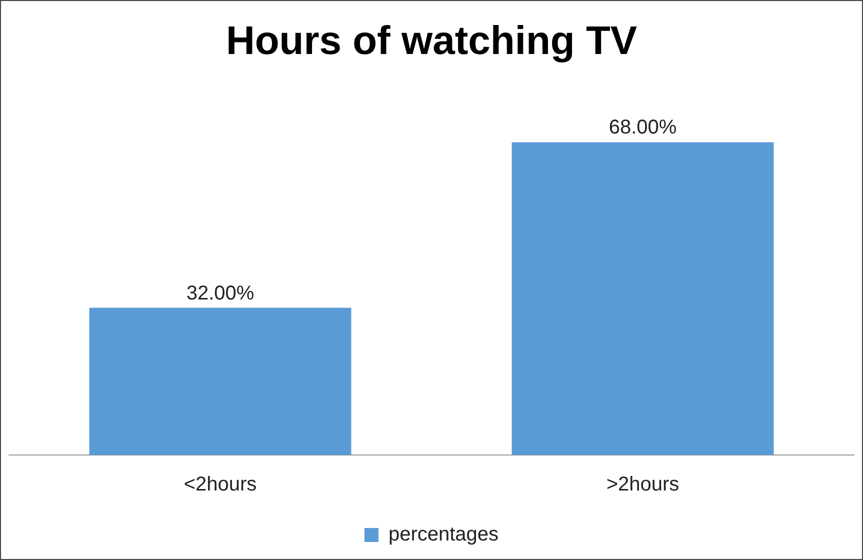 The image size is (863, 560). What do you see at coordinates (643, 485) in the screenshot?
I see `x-tick-label: >2hours` at bounding box center [643, 485].